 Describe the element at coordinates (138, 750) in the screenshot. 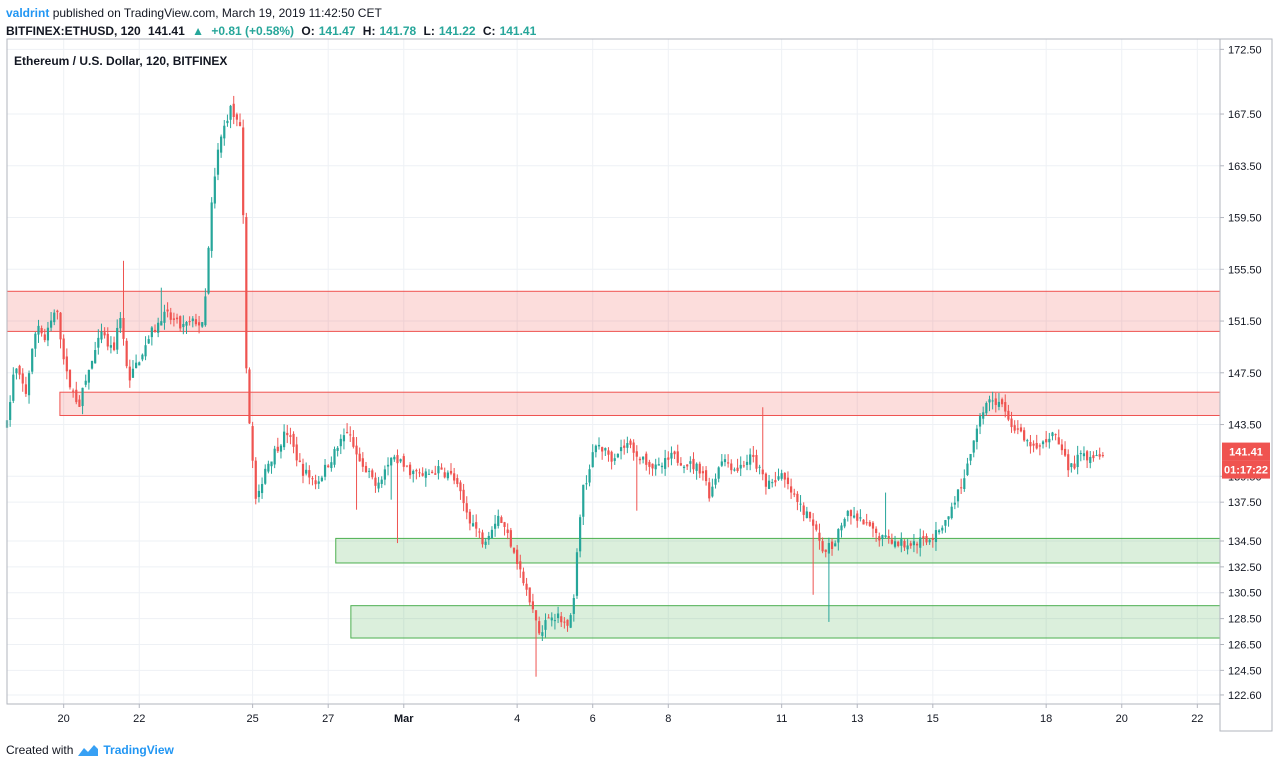

I see `tradingview-brand: TradingView` at that location.